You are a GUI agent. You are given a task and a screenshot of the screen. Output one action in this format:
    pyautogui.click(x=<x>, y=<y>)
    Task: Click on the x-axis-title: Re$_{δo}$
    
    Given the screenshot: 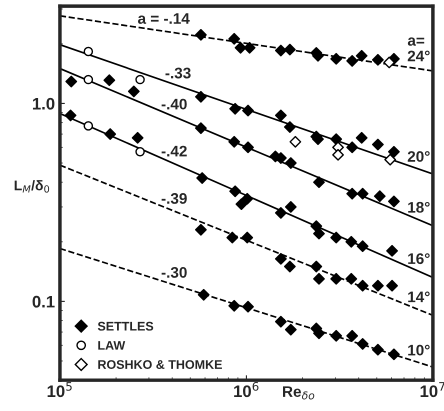 What is the action you would take?
    pyautogui.click(x=298, y=393)
    